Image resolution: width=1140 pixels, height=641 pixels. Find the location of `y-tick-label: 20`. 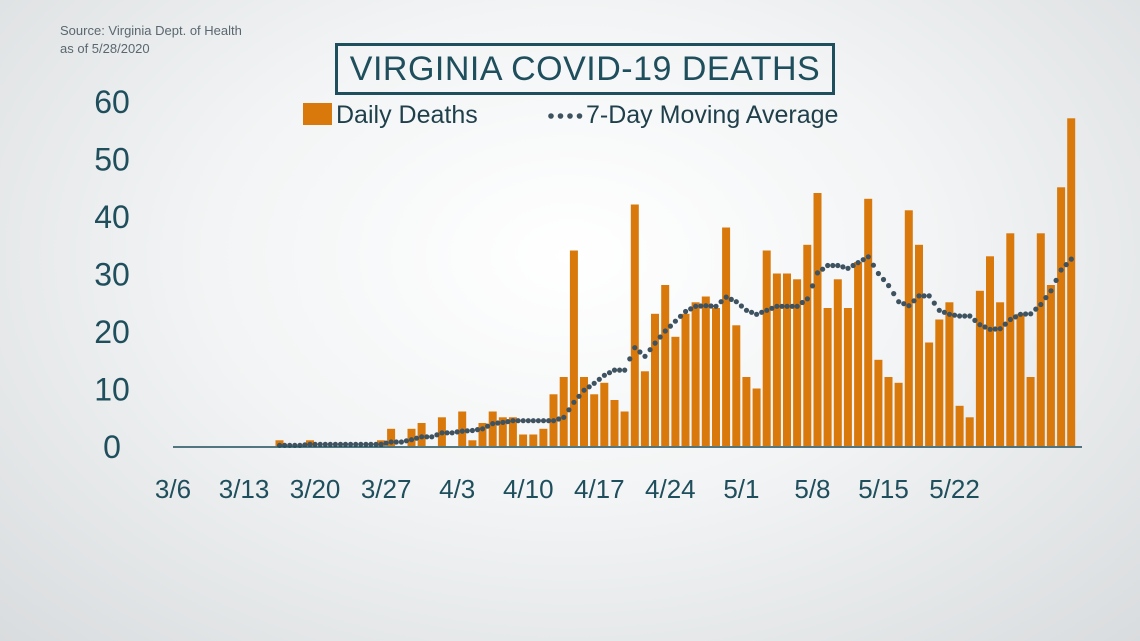

y-tick-label: 20 is located at coordinates (112, 332).